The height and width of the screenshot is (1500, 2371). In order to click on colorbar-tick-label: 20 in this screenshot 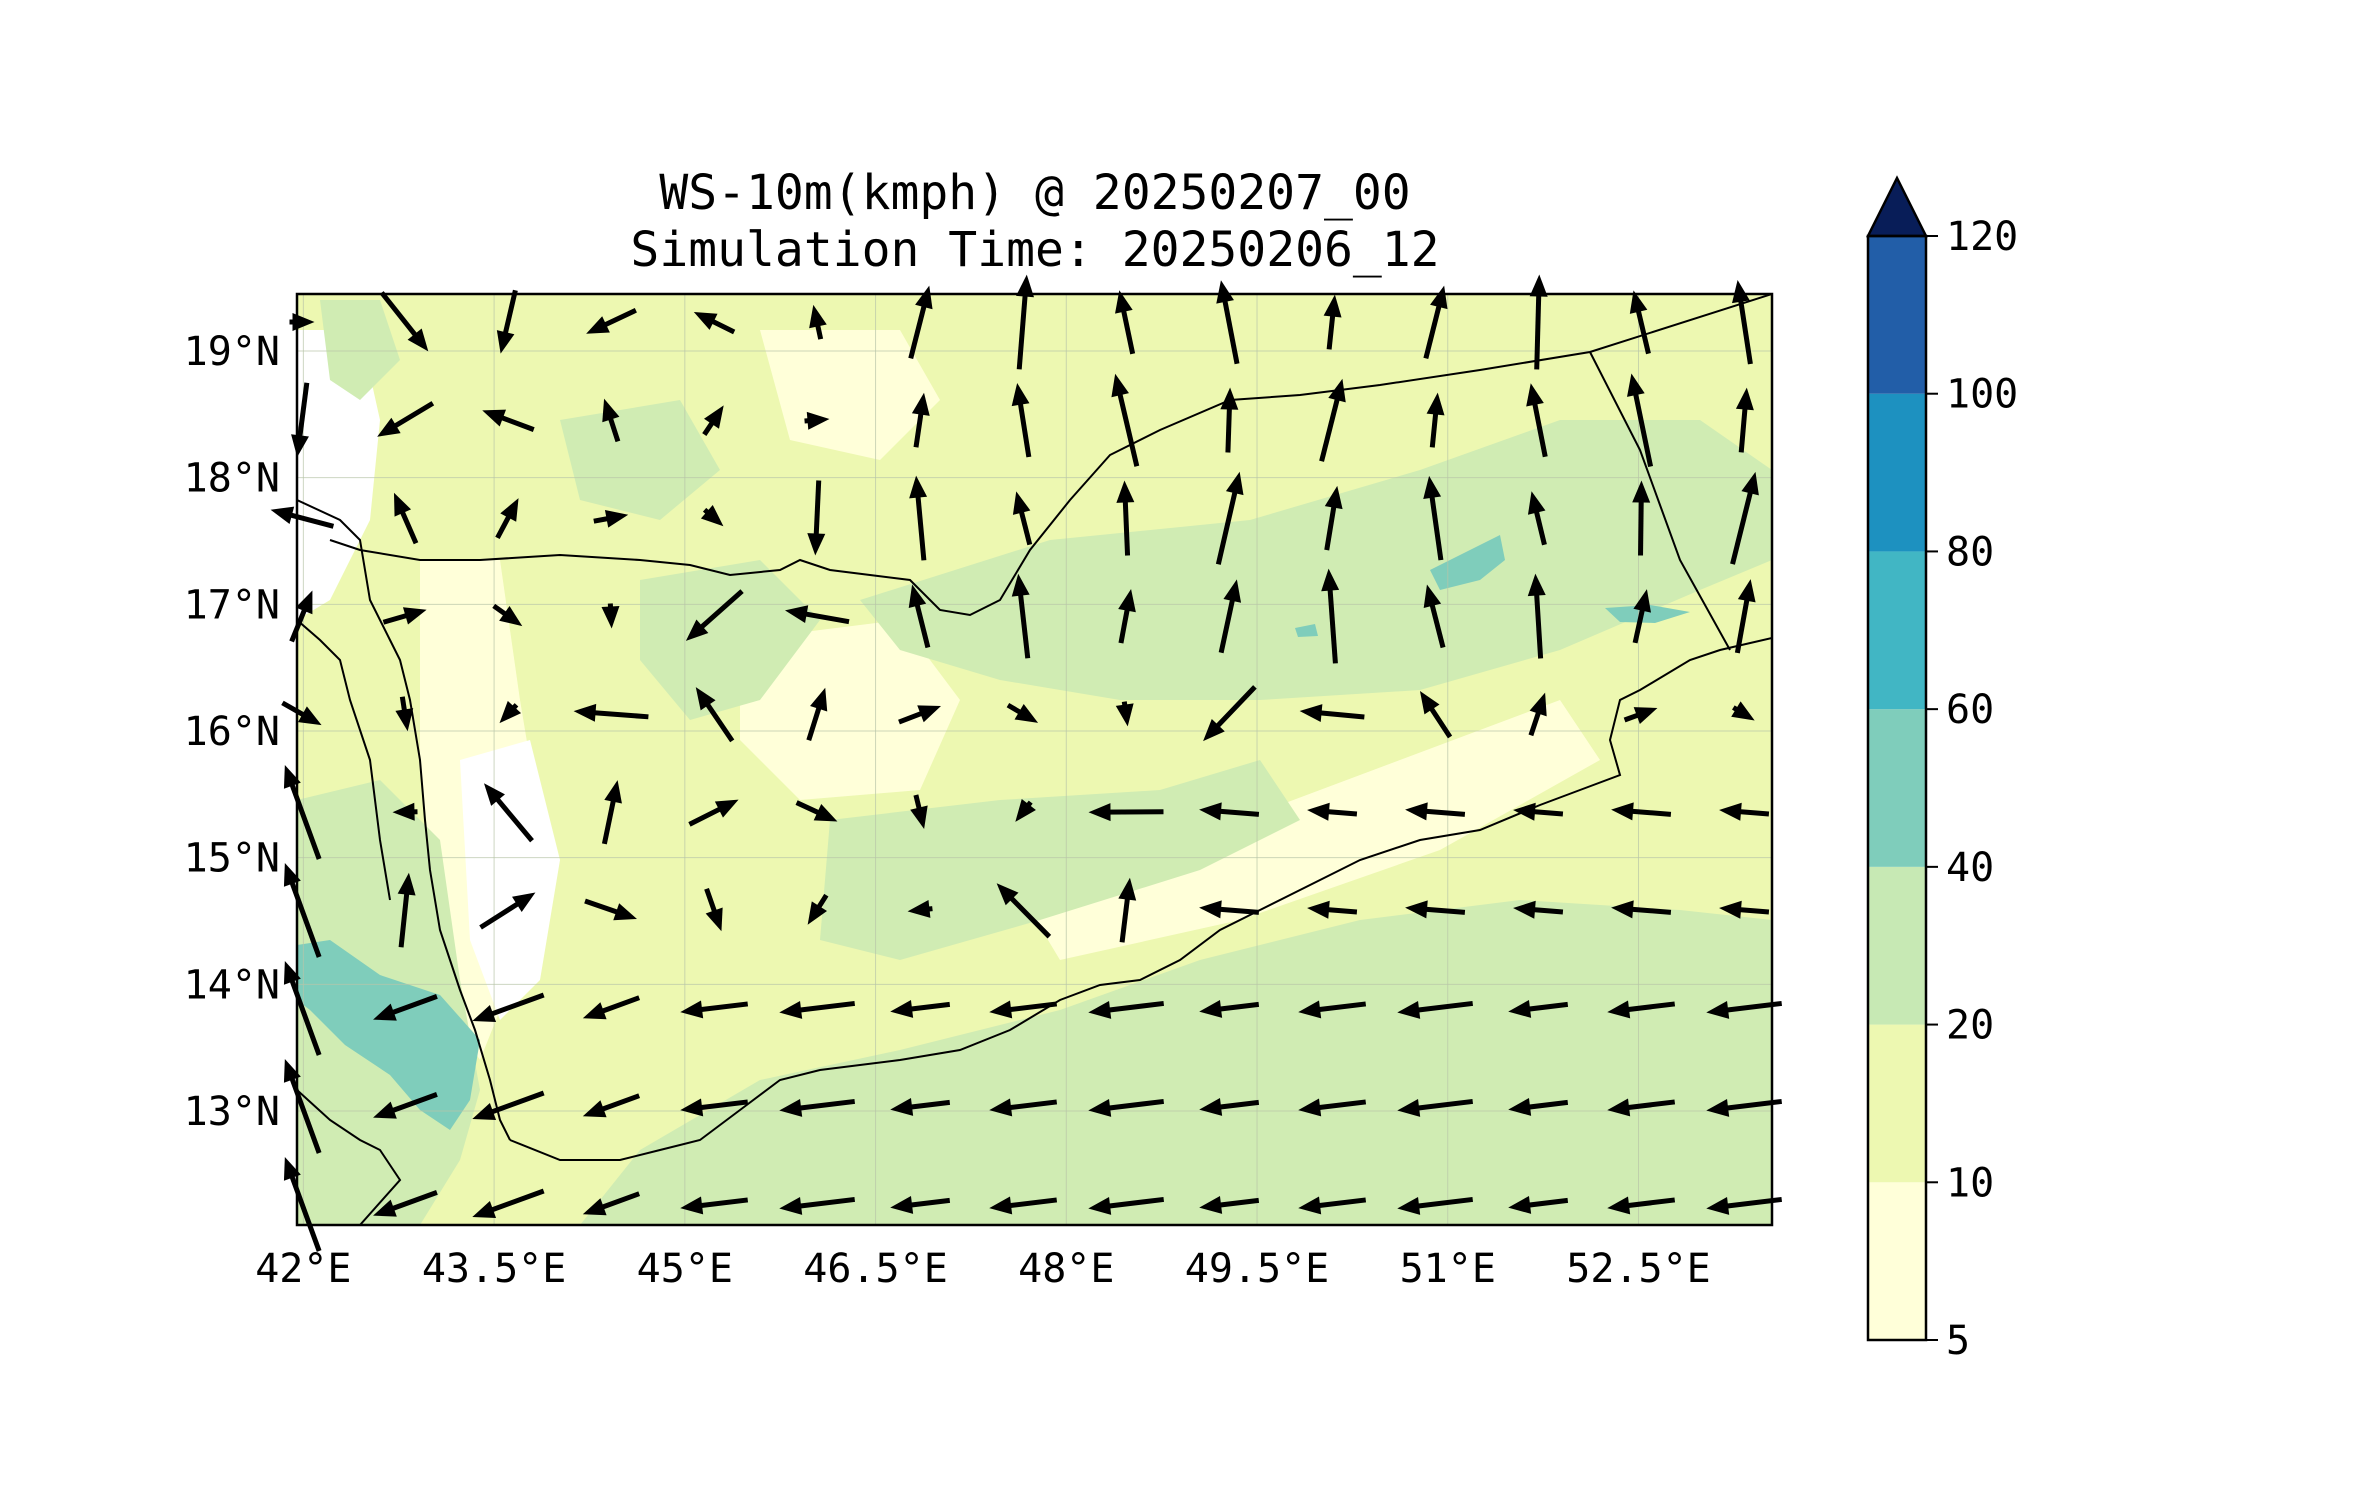, I will do `click(1970, 1026)`.